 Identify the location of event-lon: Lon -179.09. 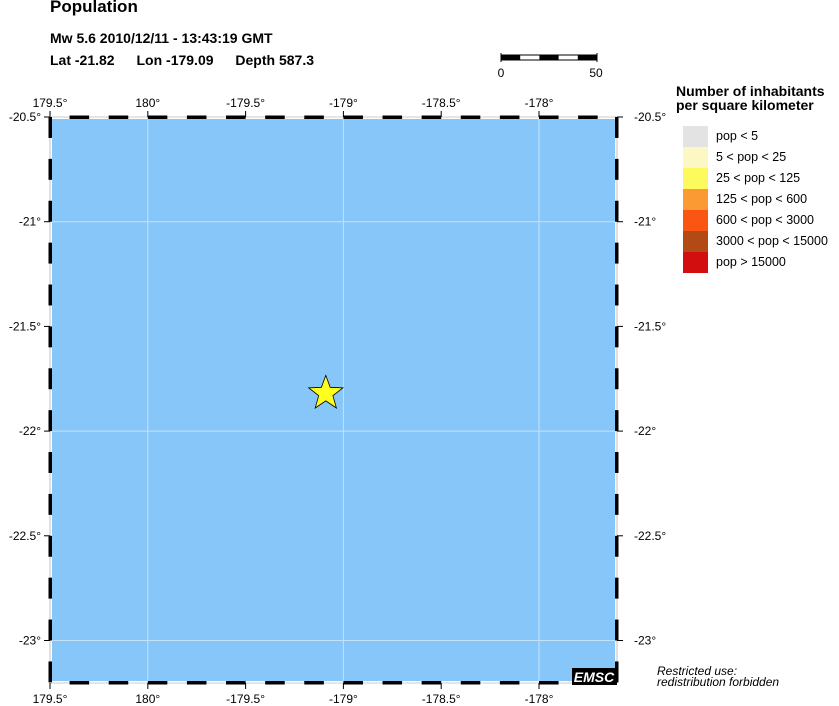
(175, 60).